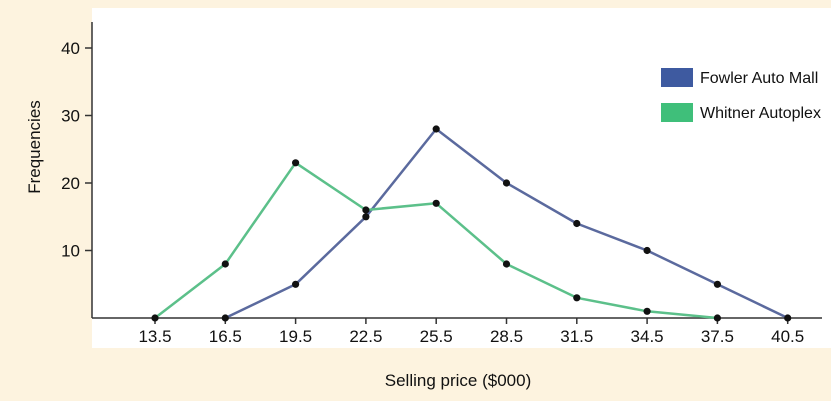 This screenshot has height=401, width=831. Describe the element at coordinates (70, 251) in the screenshot. I see `y-tick-label: 10` at that location.